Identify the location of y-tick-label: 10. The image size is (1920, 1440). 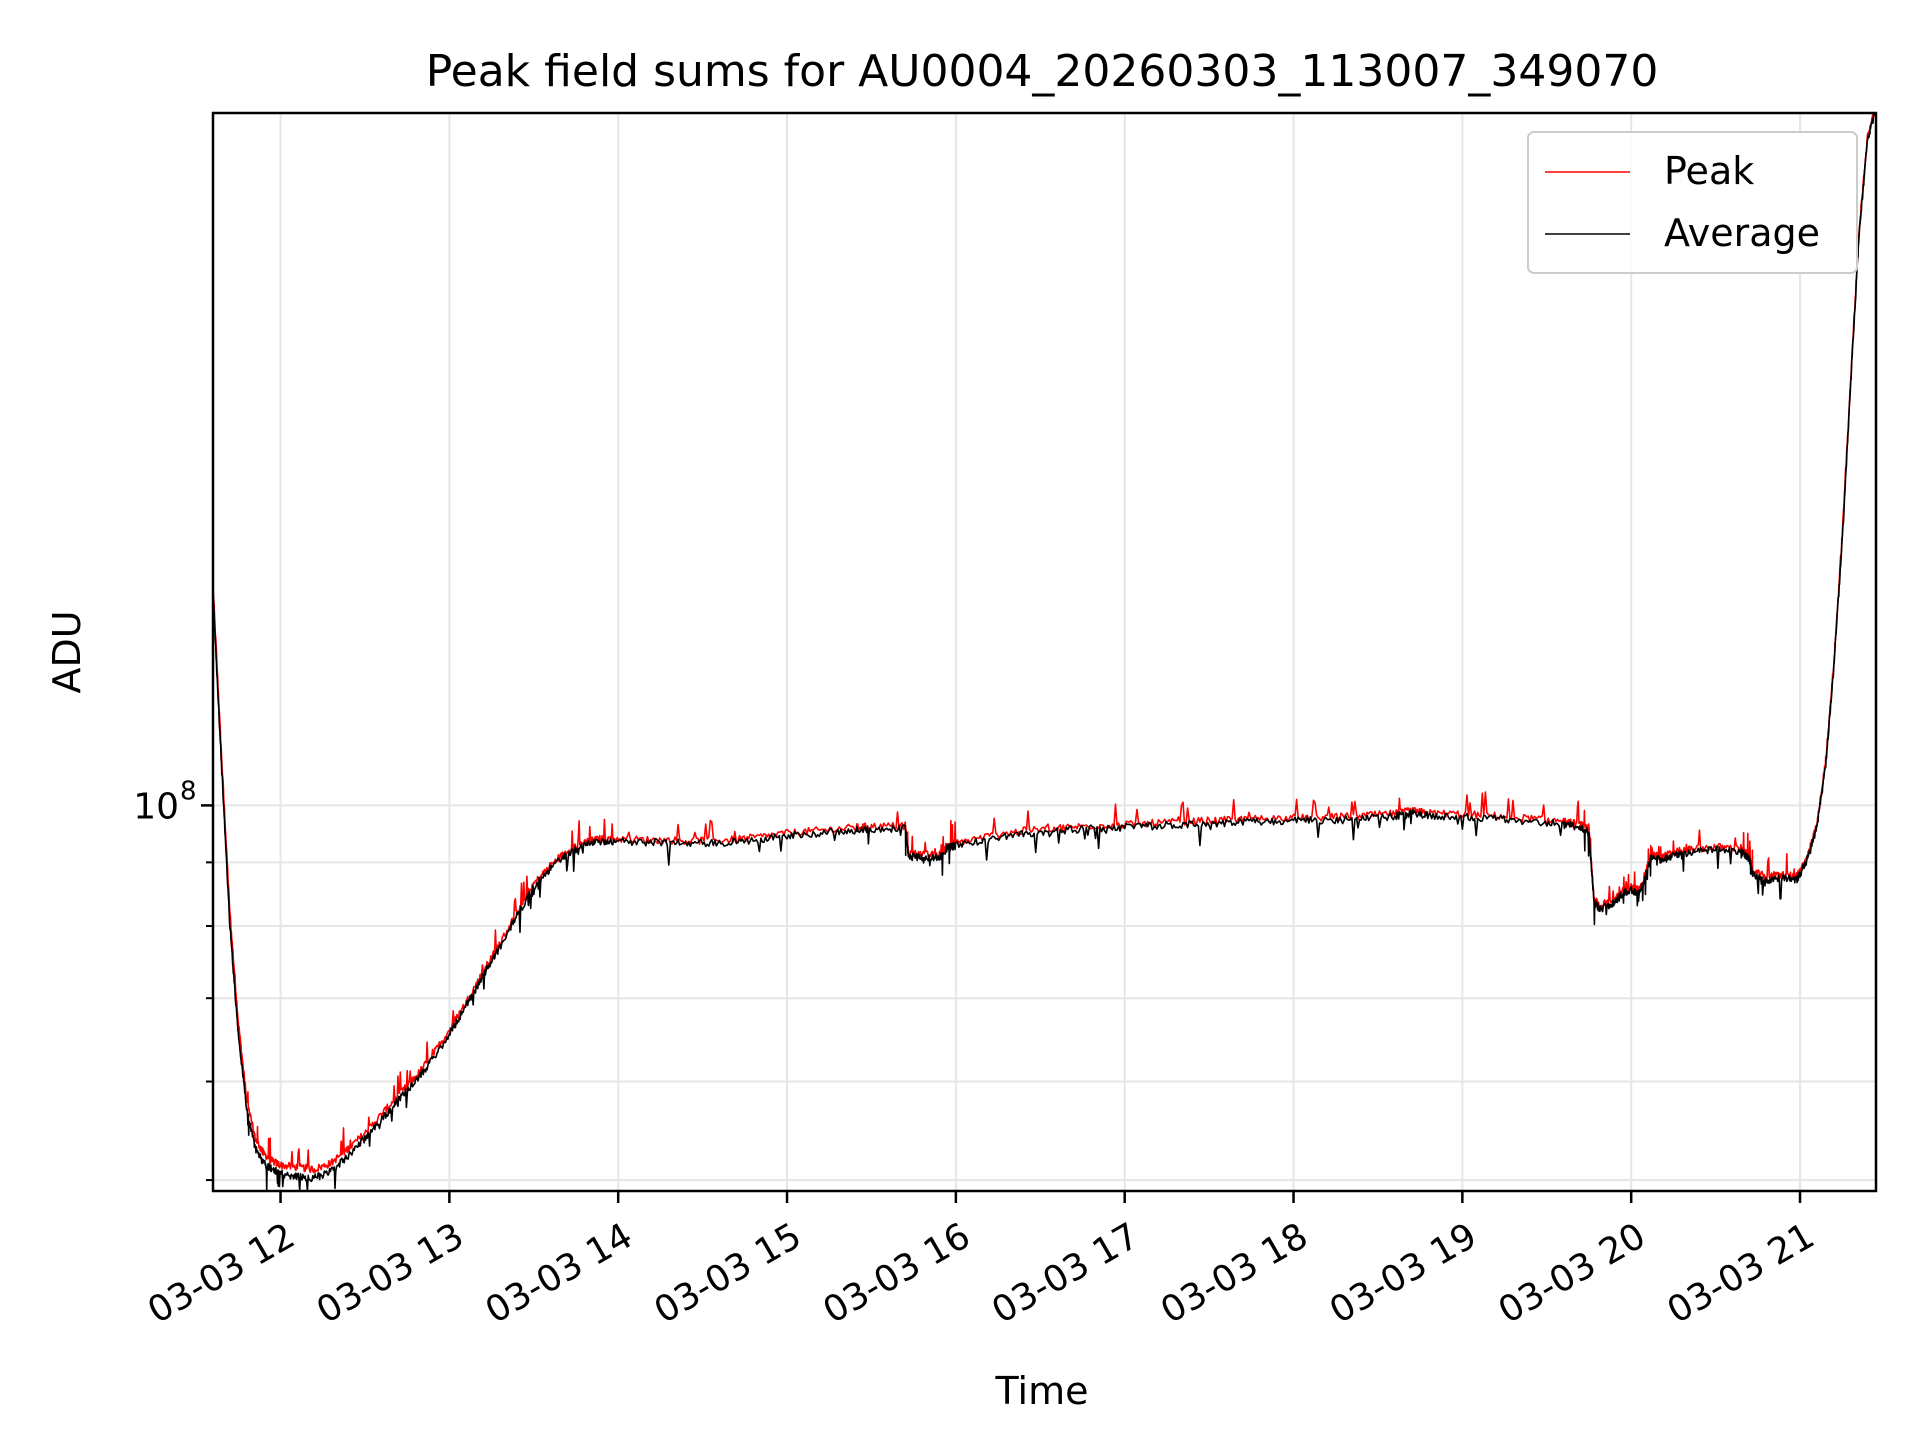
(156, 806).